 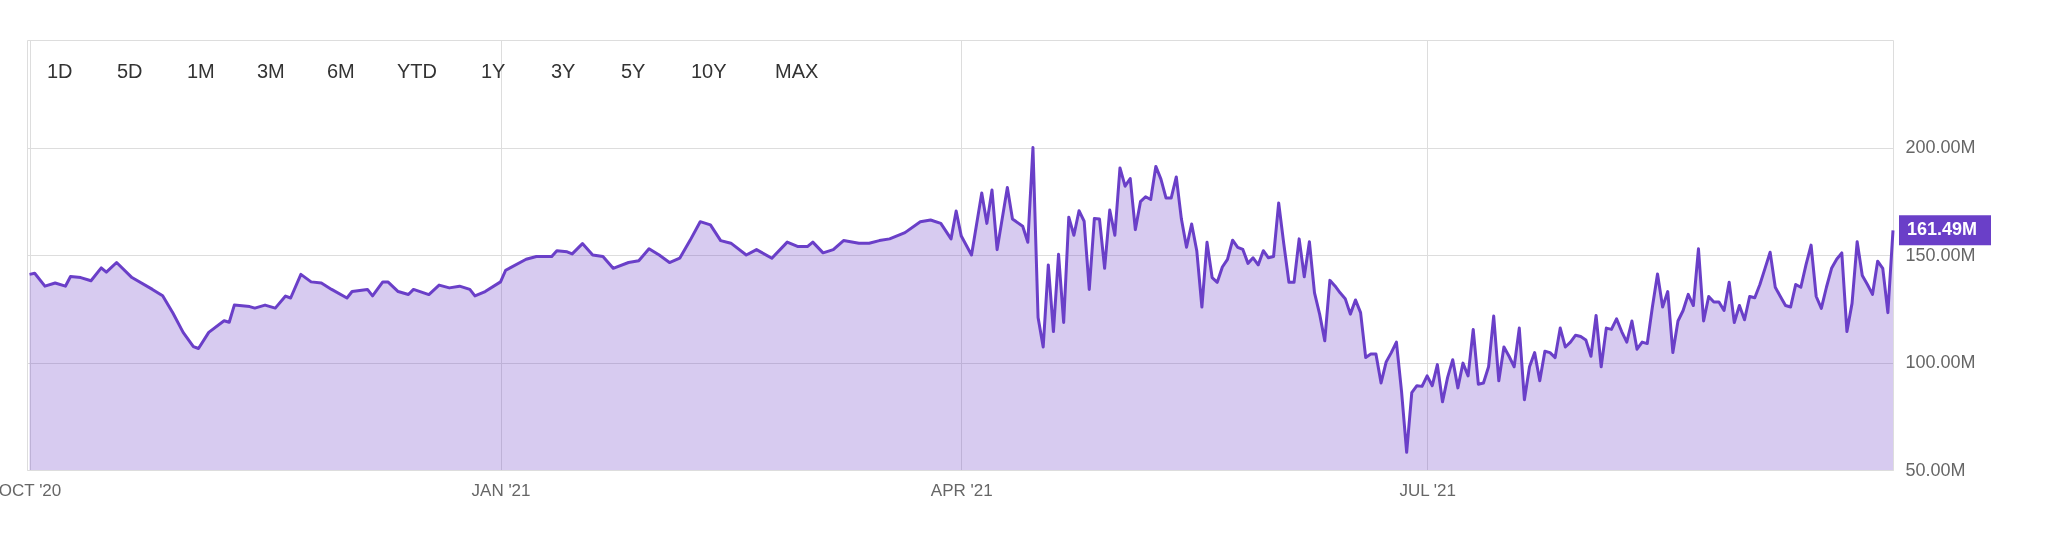 What do you see at coordinates (1940, 362) in the screenshot?
I see `y-tick-label: 100.00M` at bounding box center [1940, 362].